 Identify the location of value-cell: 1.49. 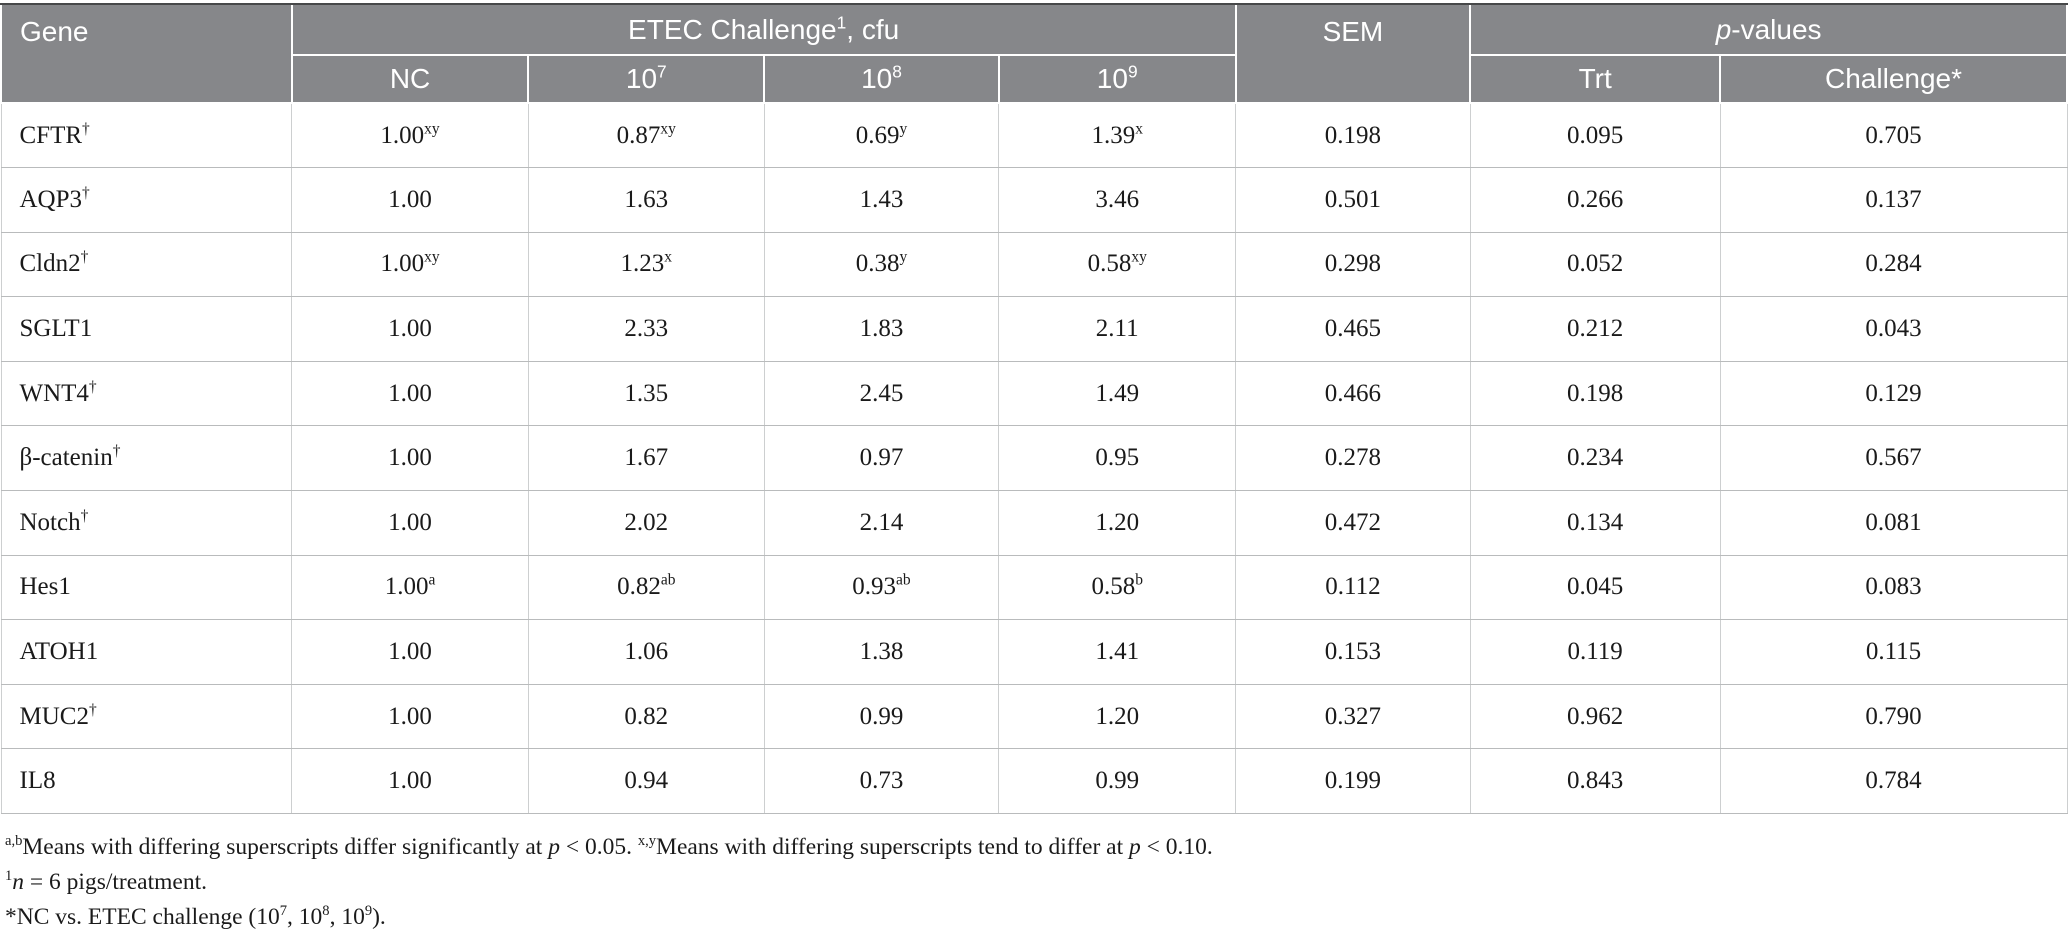
(1117, 393).